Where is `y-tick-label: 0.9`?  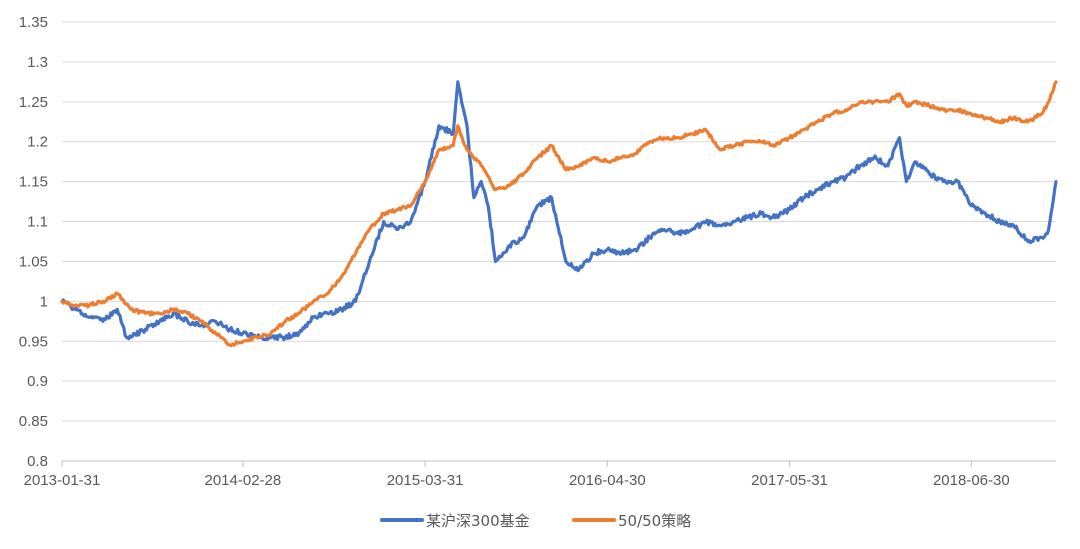
y-tick-label: 0.9 is located at coordinates (37, 381).